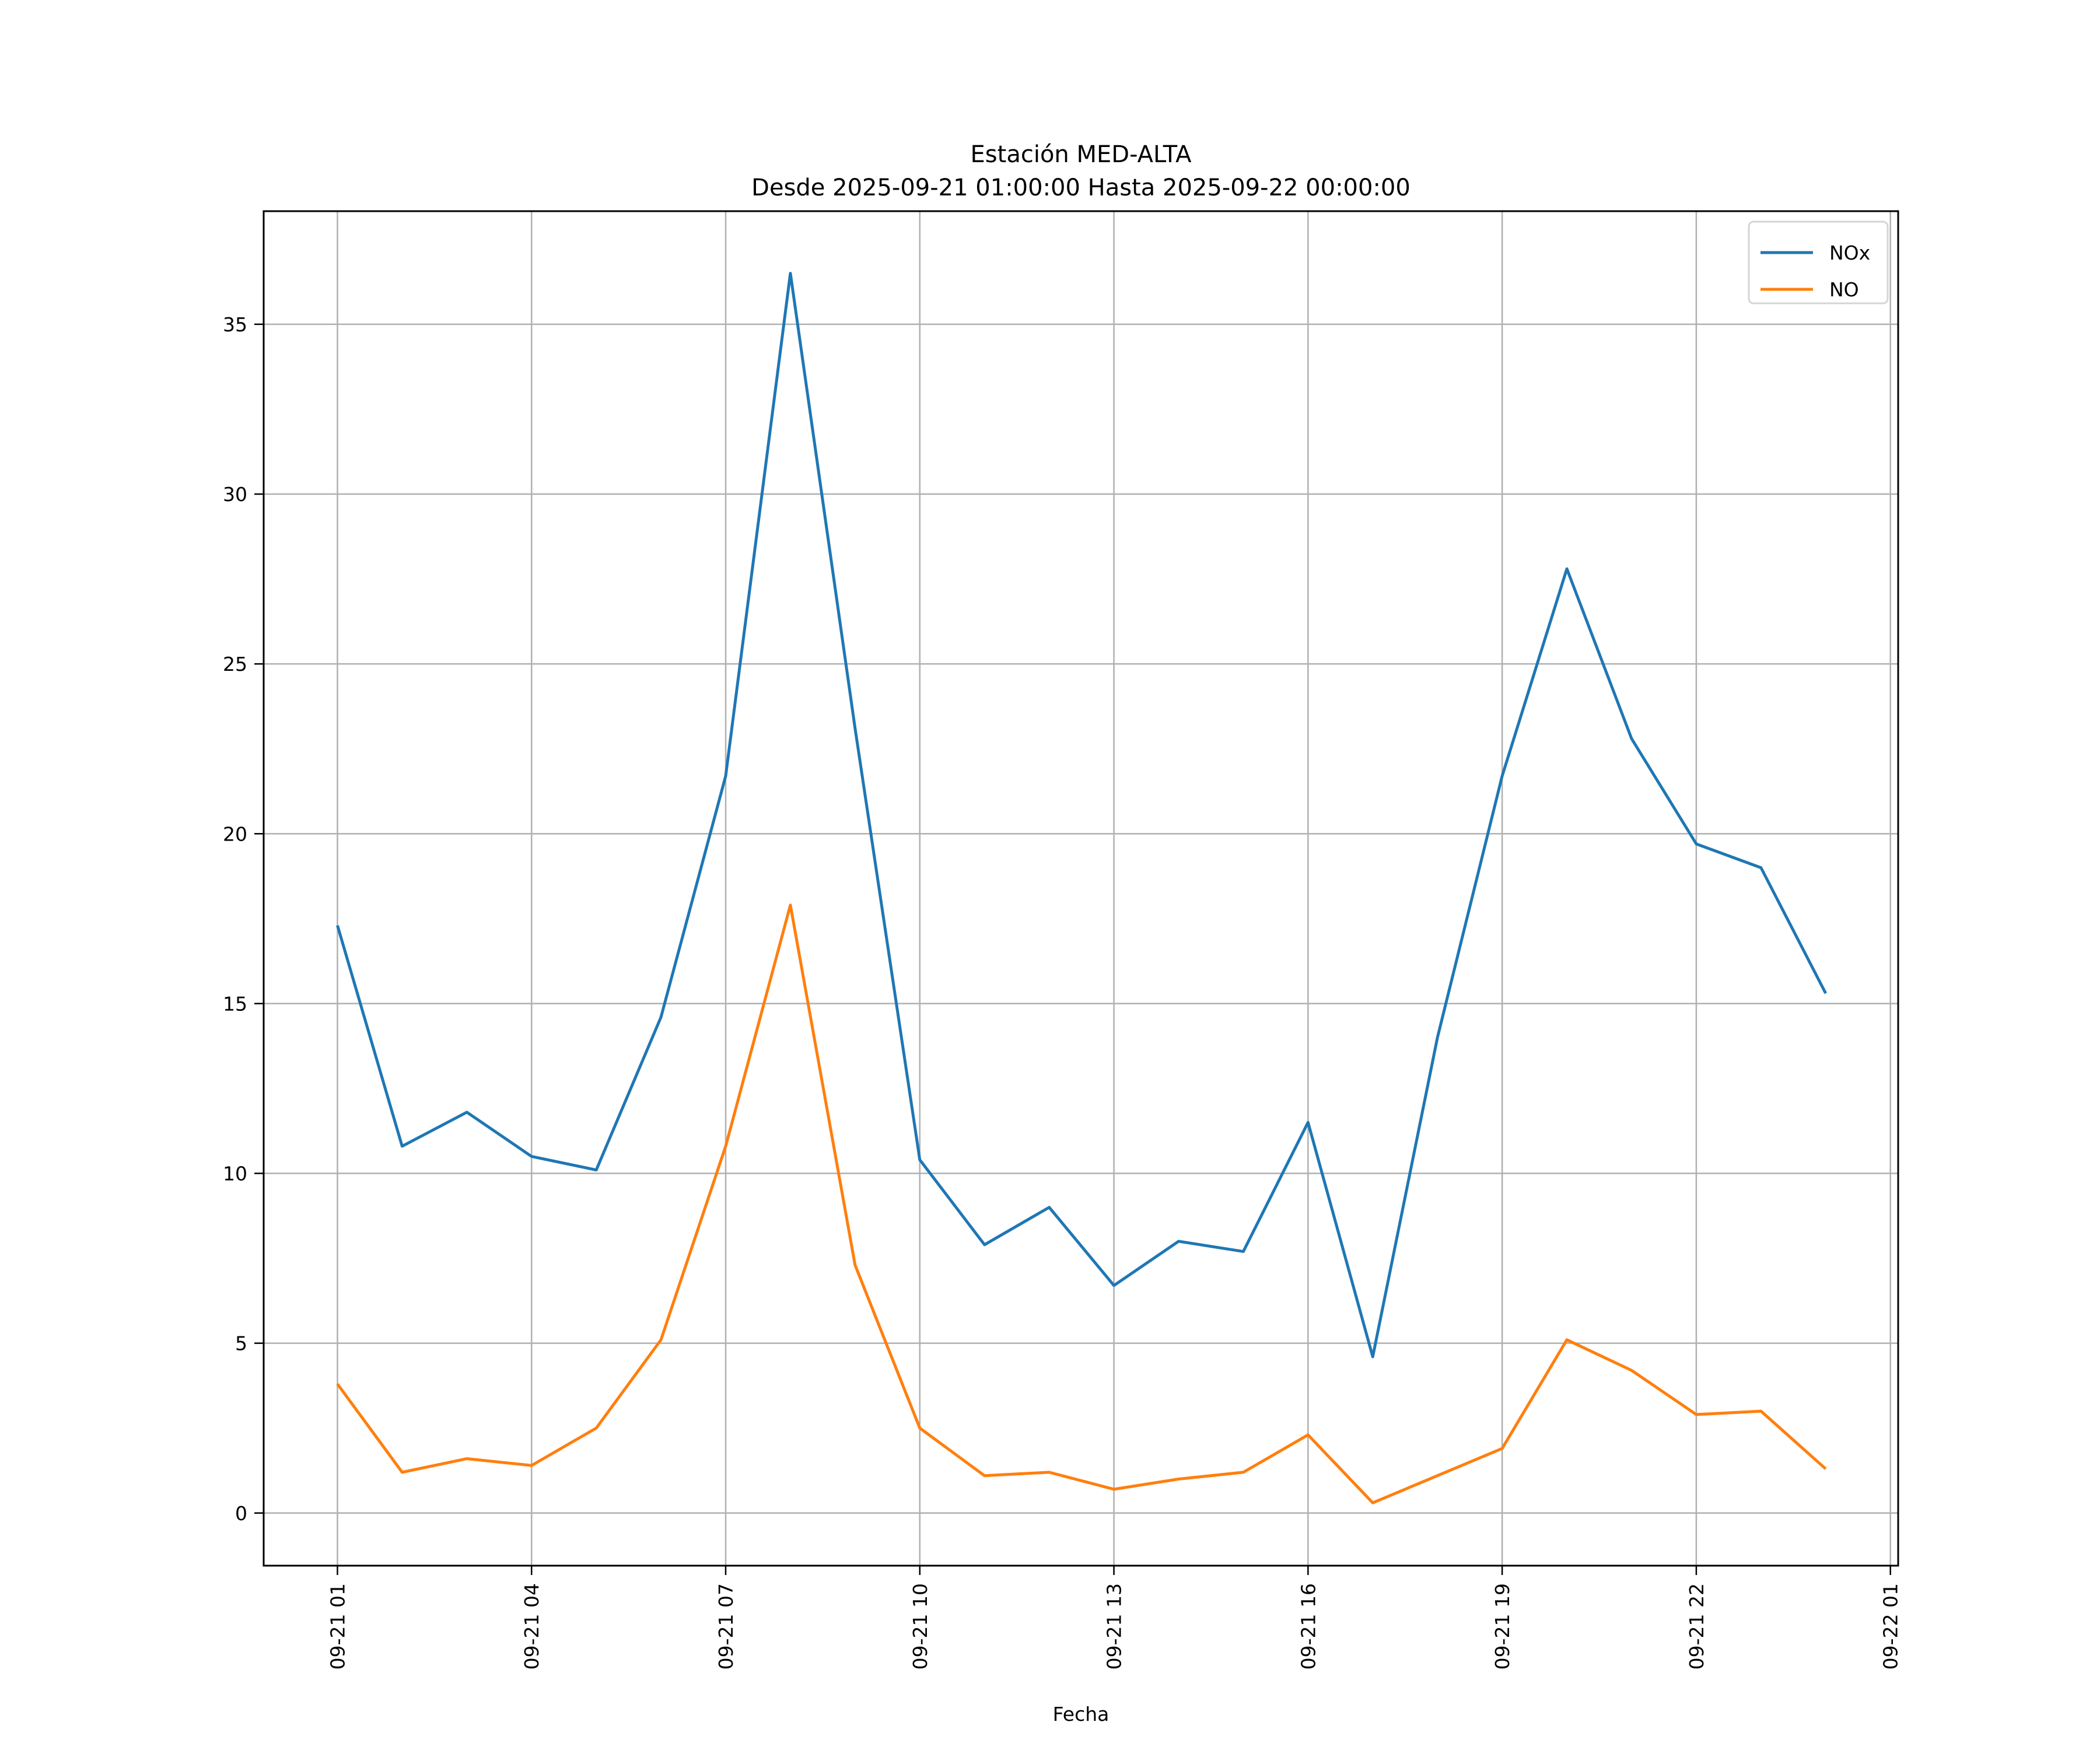 The height and width of the screenshot is (1750, 2100). Describe the element at coordinates (337, 1626) in the screenshot. I see `x-tick-label: 09-21 01` at that location.